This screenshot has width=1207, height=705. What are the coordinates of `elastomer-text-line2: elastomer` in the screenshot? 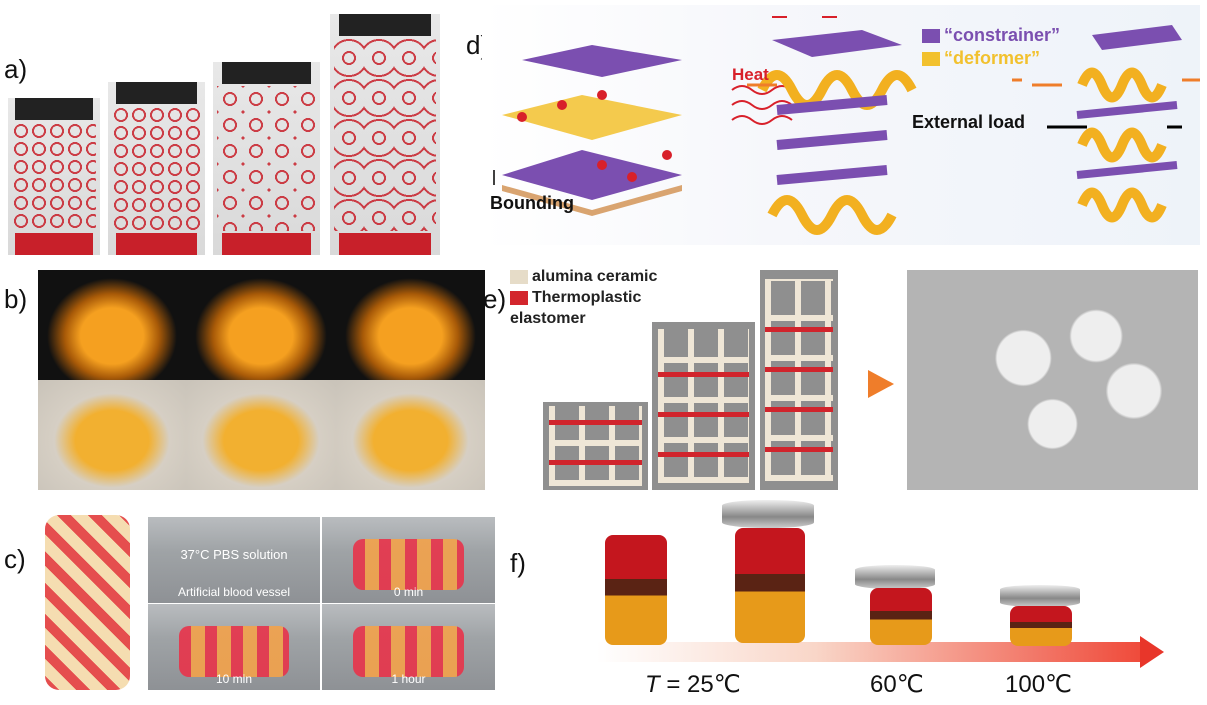 It's located at (548, 318).